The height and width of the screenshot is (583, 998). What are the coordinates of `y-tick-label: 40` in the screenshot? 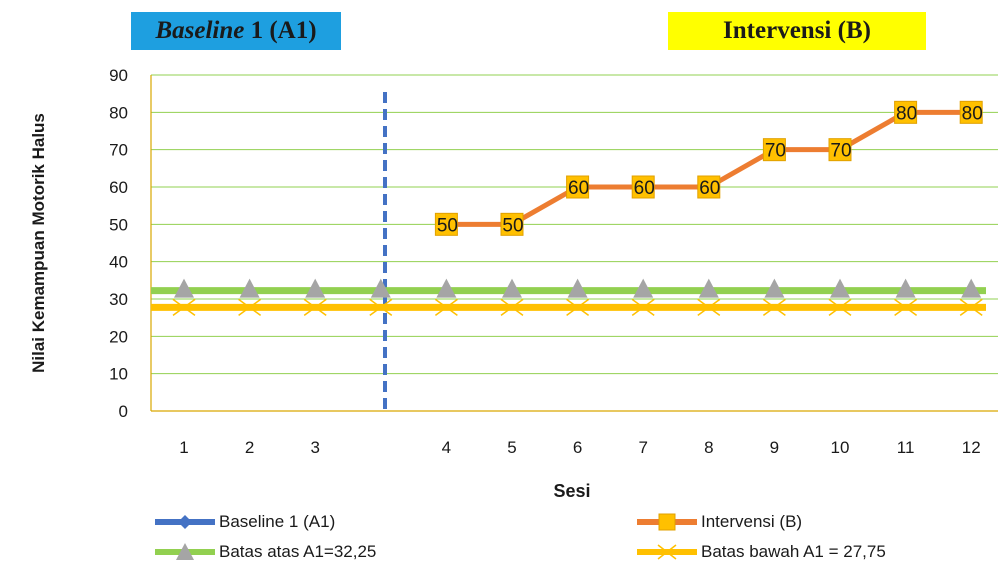 It's located at (118, 262).